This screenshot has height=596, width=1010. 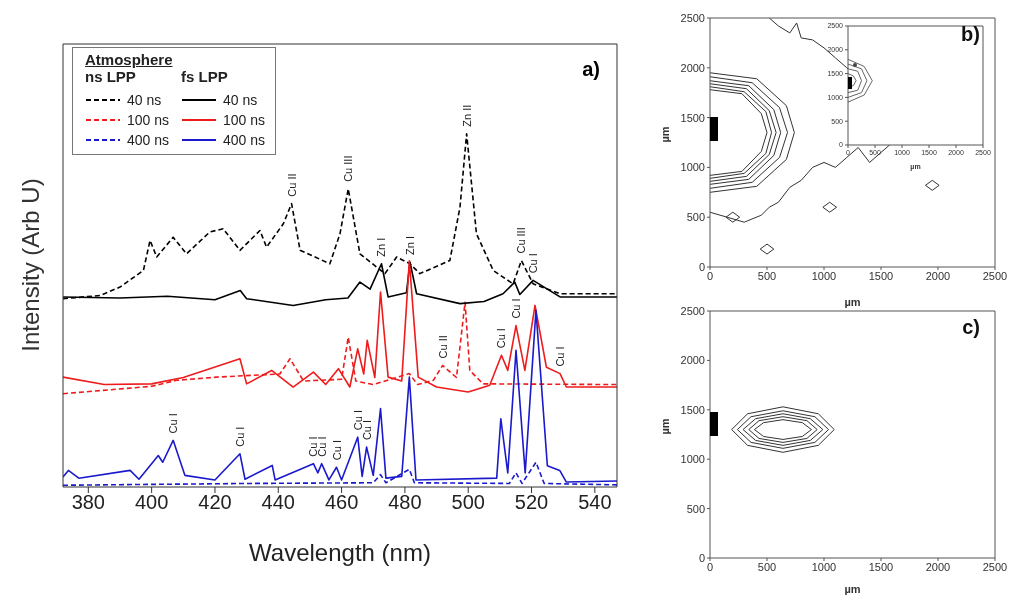 I want to click on x-tick-label: 480, so click(x=405, y=502).